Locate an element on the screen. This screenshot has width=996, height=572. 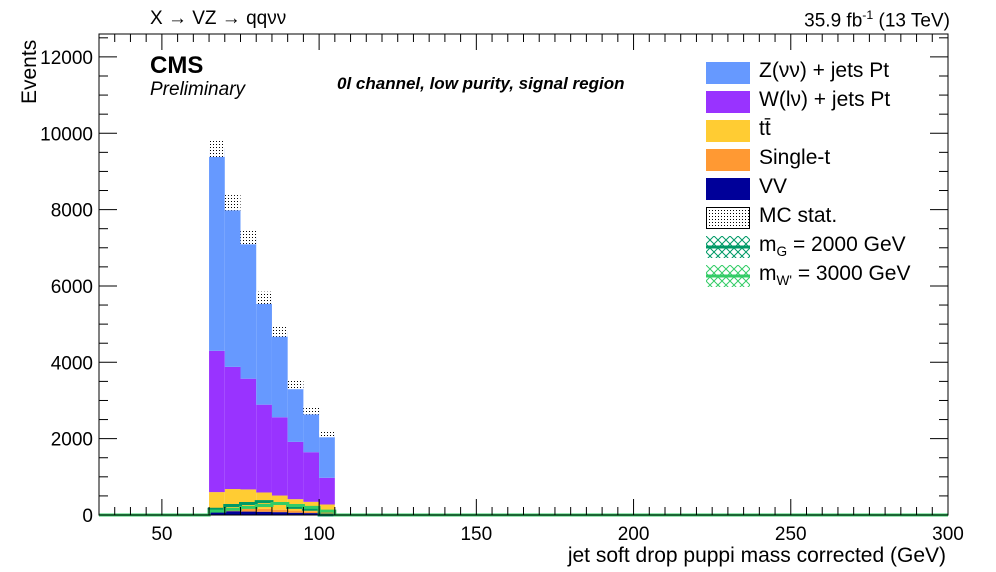
y-tick-label: 0 is located at coordinates (87, 516).